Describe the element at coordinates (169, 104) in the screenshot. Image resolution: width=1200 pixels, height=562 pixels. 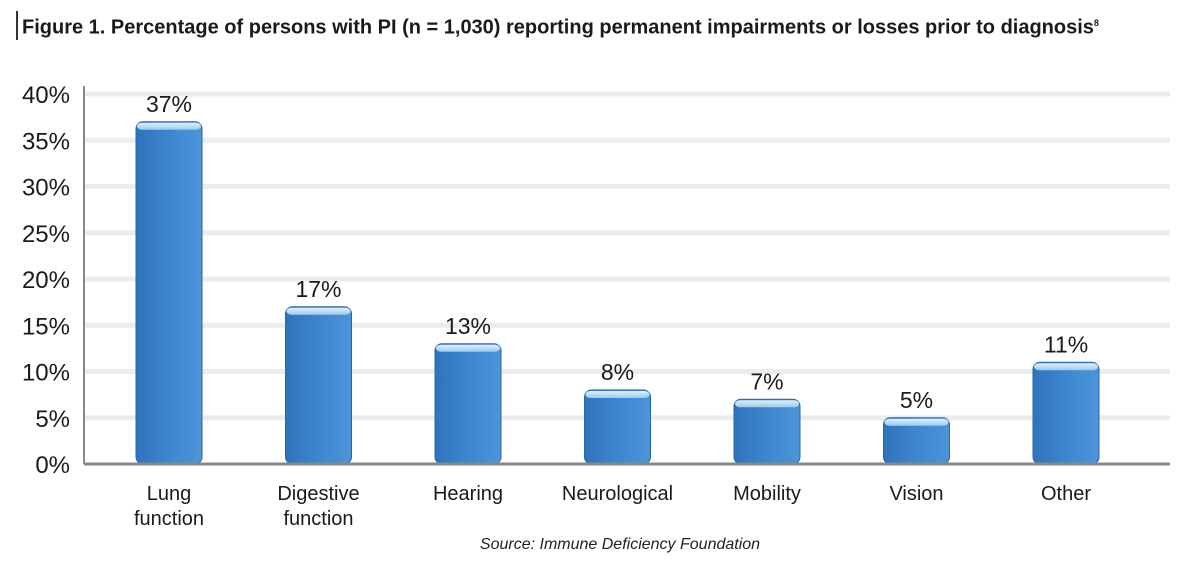
I see `value-label: 37%` at that location.